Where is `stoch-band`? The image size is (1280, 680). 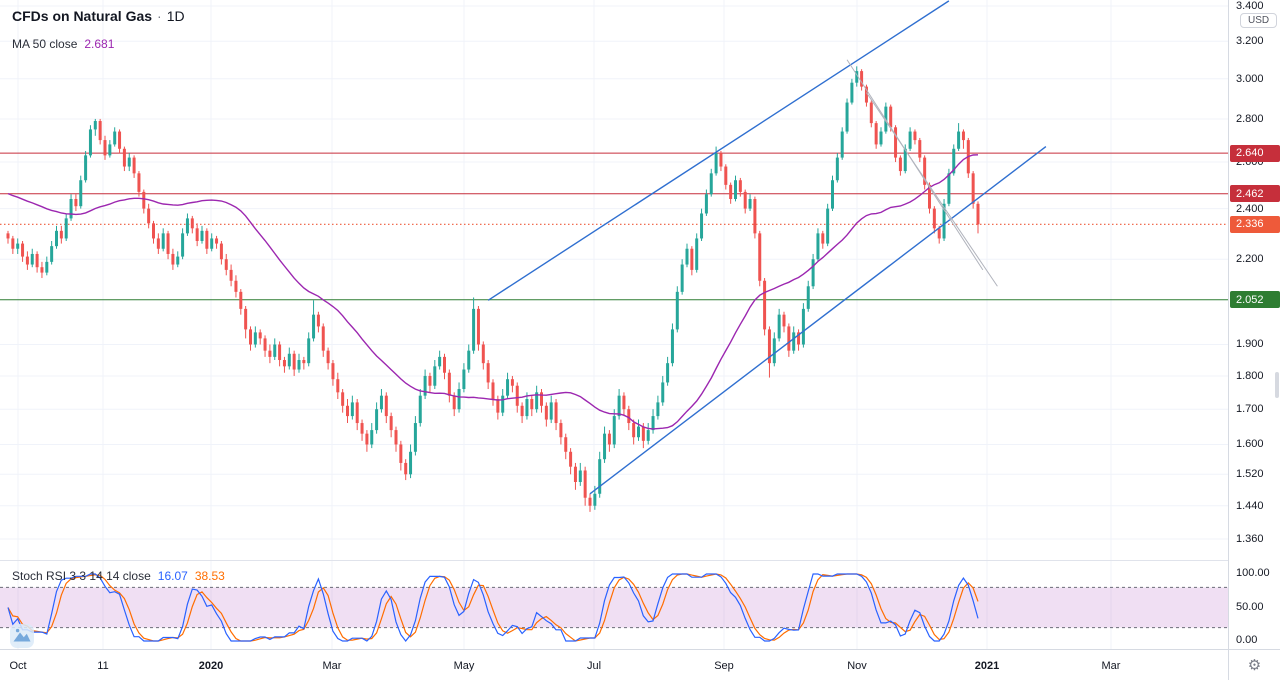
stoch-band is located at coordinates (614, 607).